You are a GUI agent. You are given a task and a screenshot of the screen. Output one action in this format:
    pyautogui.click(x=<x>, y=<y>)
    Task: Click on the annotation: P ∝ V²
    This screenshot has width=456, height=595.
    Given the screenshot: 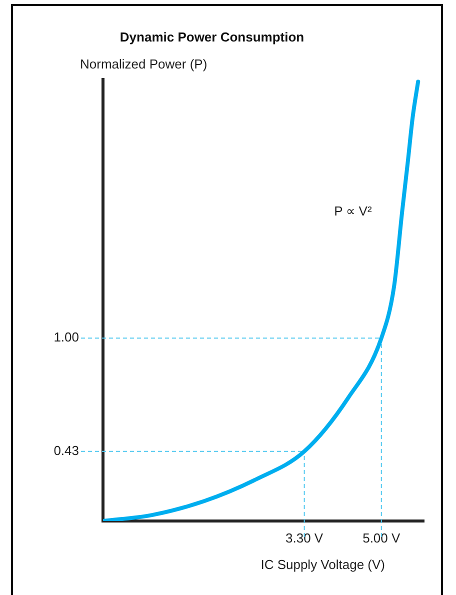 What is the action you would take?
    pyautogui.click(x=353, y=211)
    